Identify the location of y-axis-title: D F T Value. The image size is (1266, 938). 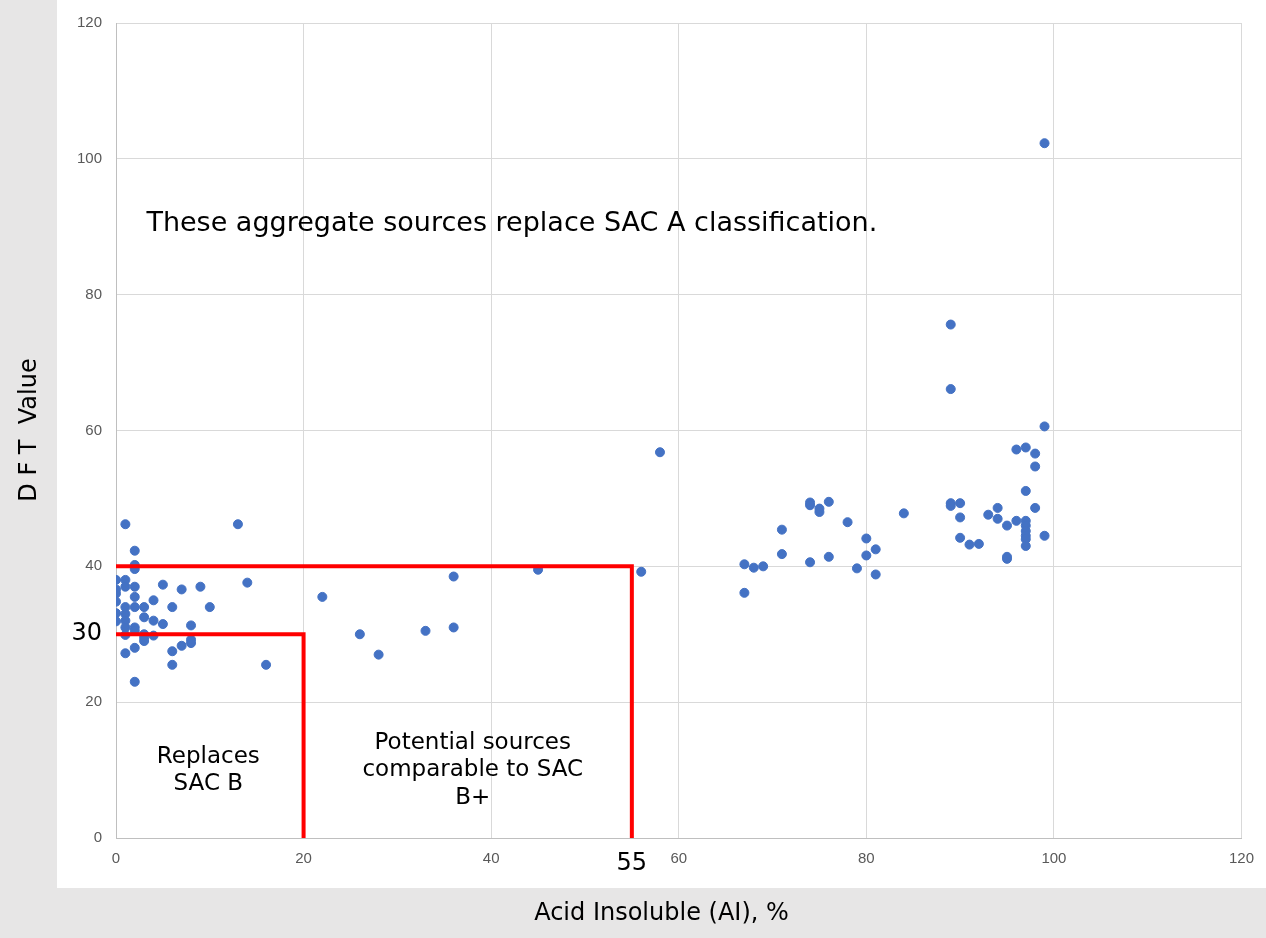
(28, 430).